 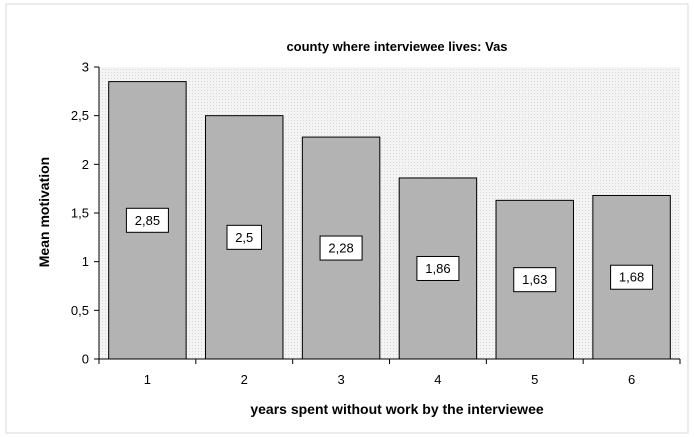 What do you see at coordinates (85, 359) in the screenshot?
I see `y-tick-label: 0` at bounding box center [85, 359].